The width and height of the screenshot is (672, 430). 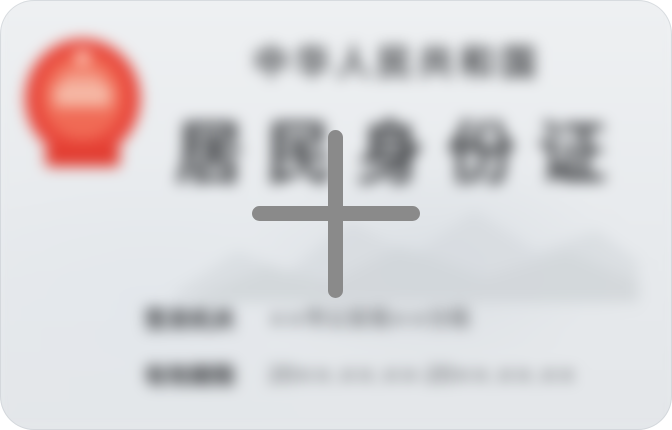 I want to click on validity-period-value: 20××.××.××-20××.××.××, so click(x=422, y=375).